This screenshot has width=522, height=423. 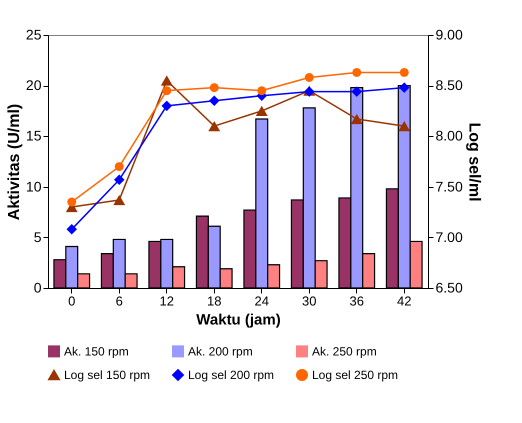 What do you see at coordinates (14, 162) in the screenshot?
I see `y-axis-title: Aktivitas (U/ml)` at bounding box center [14, 162].